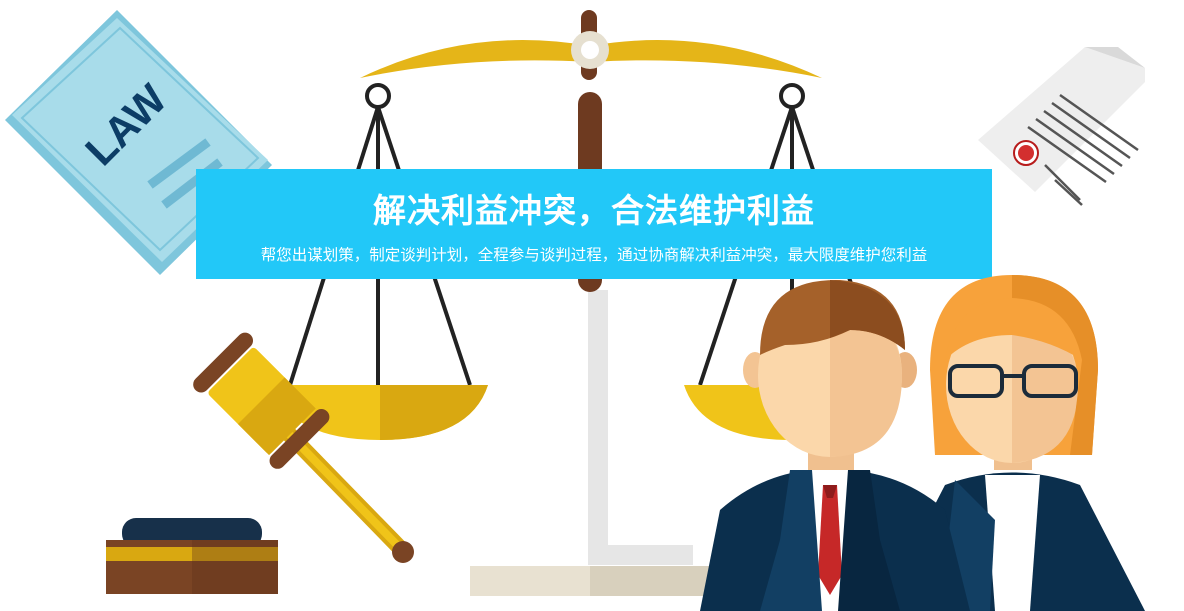  Describe the element at coordinates (590, 443) in the screenshot. I see `scale-stand` at that location.